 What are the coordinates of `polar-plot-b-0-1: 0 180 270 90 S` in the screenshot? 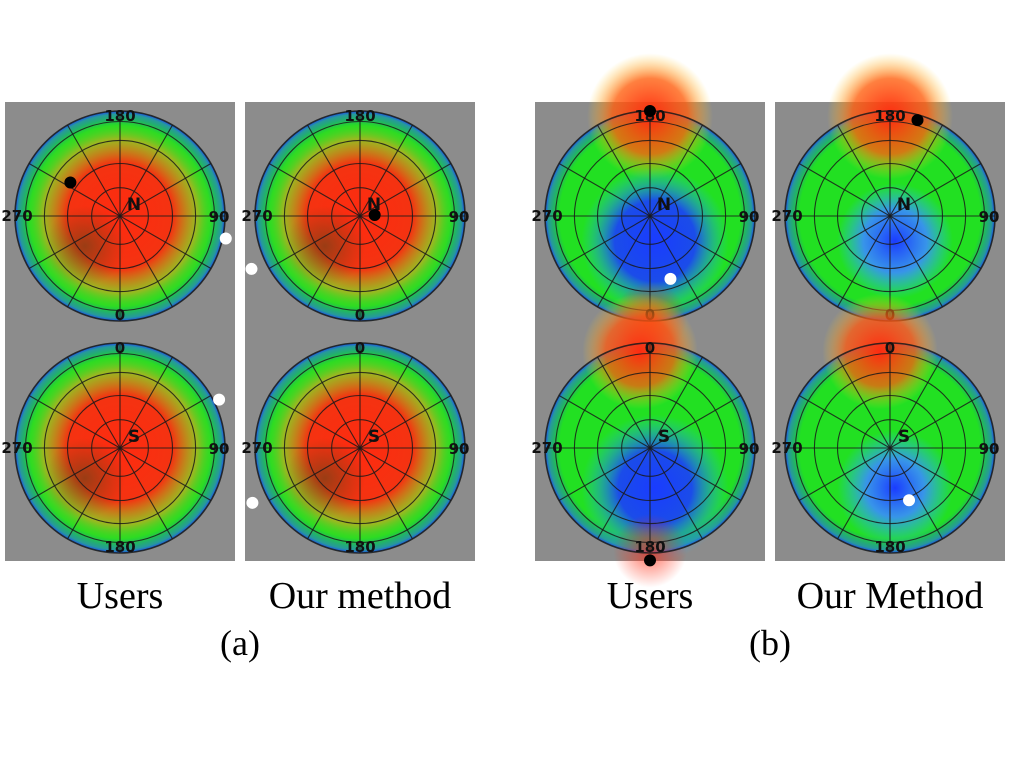 It's located at (645, 440).